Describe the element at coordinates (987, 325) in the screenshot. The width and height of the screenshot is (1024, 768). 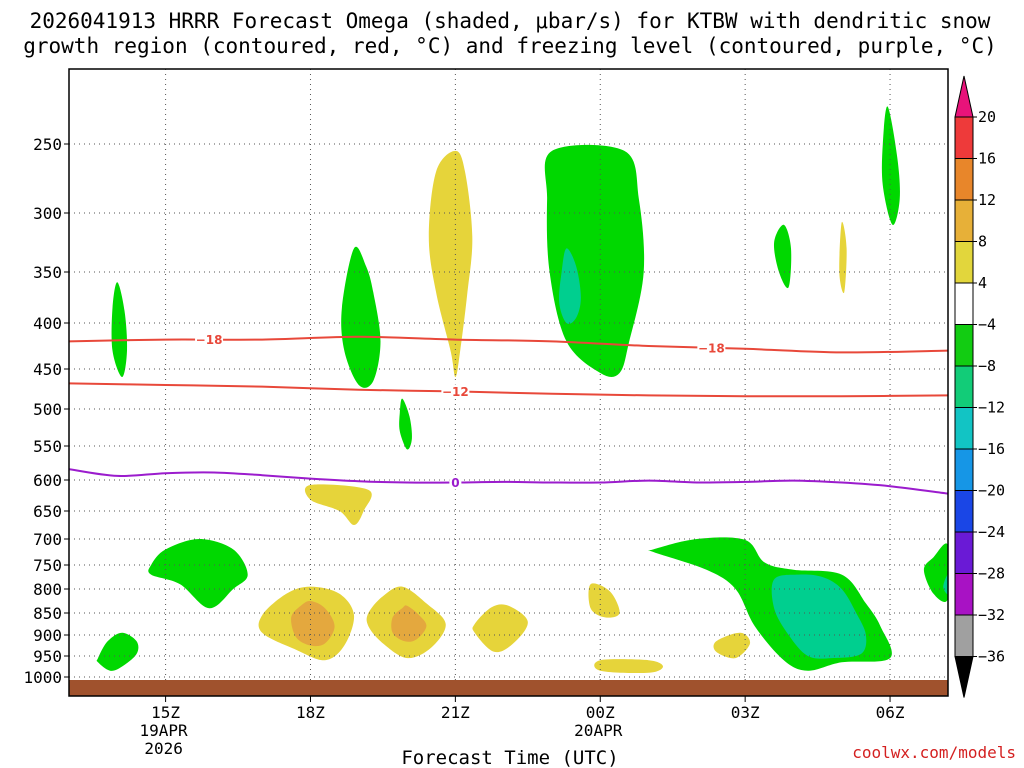
I see `colorbar-label: −4` at that location.